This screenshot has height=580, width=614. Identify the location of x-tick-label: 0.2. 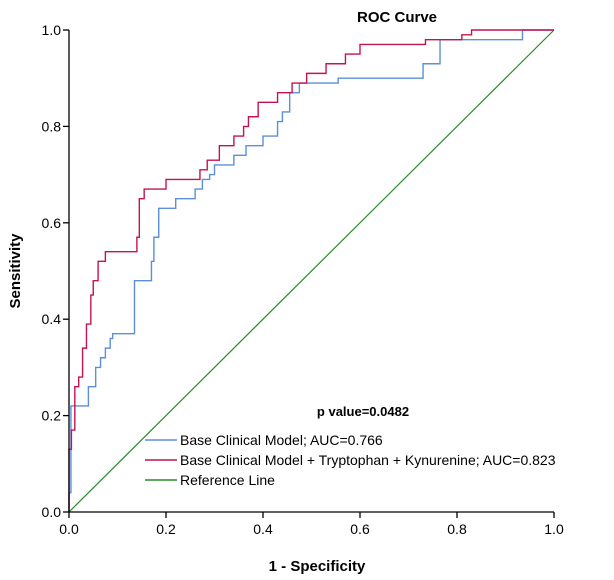
(166, 529).